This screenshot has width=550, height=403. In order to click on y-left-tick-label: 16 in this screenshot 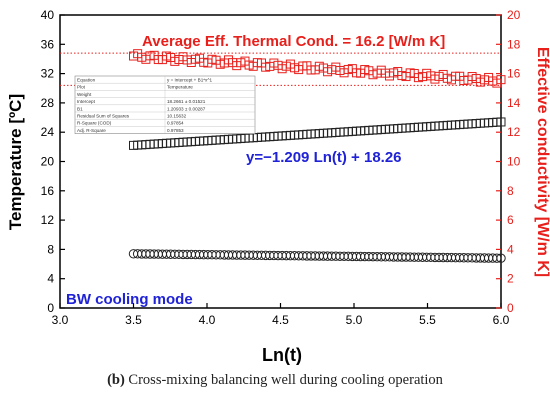, I will do `click(48, 191)`.